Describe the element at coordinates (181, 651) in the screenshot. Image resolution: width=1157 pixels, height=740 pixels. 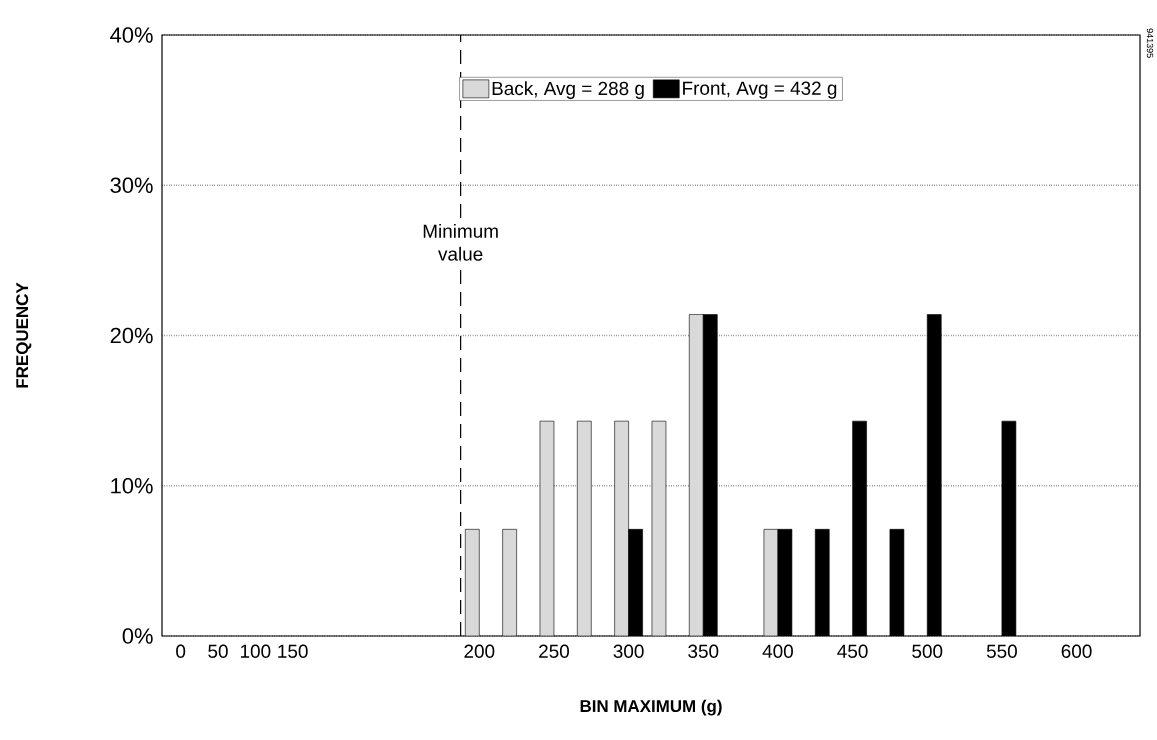
I see `x-tick-label: 0` at that location.